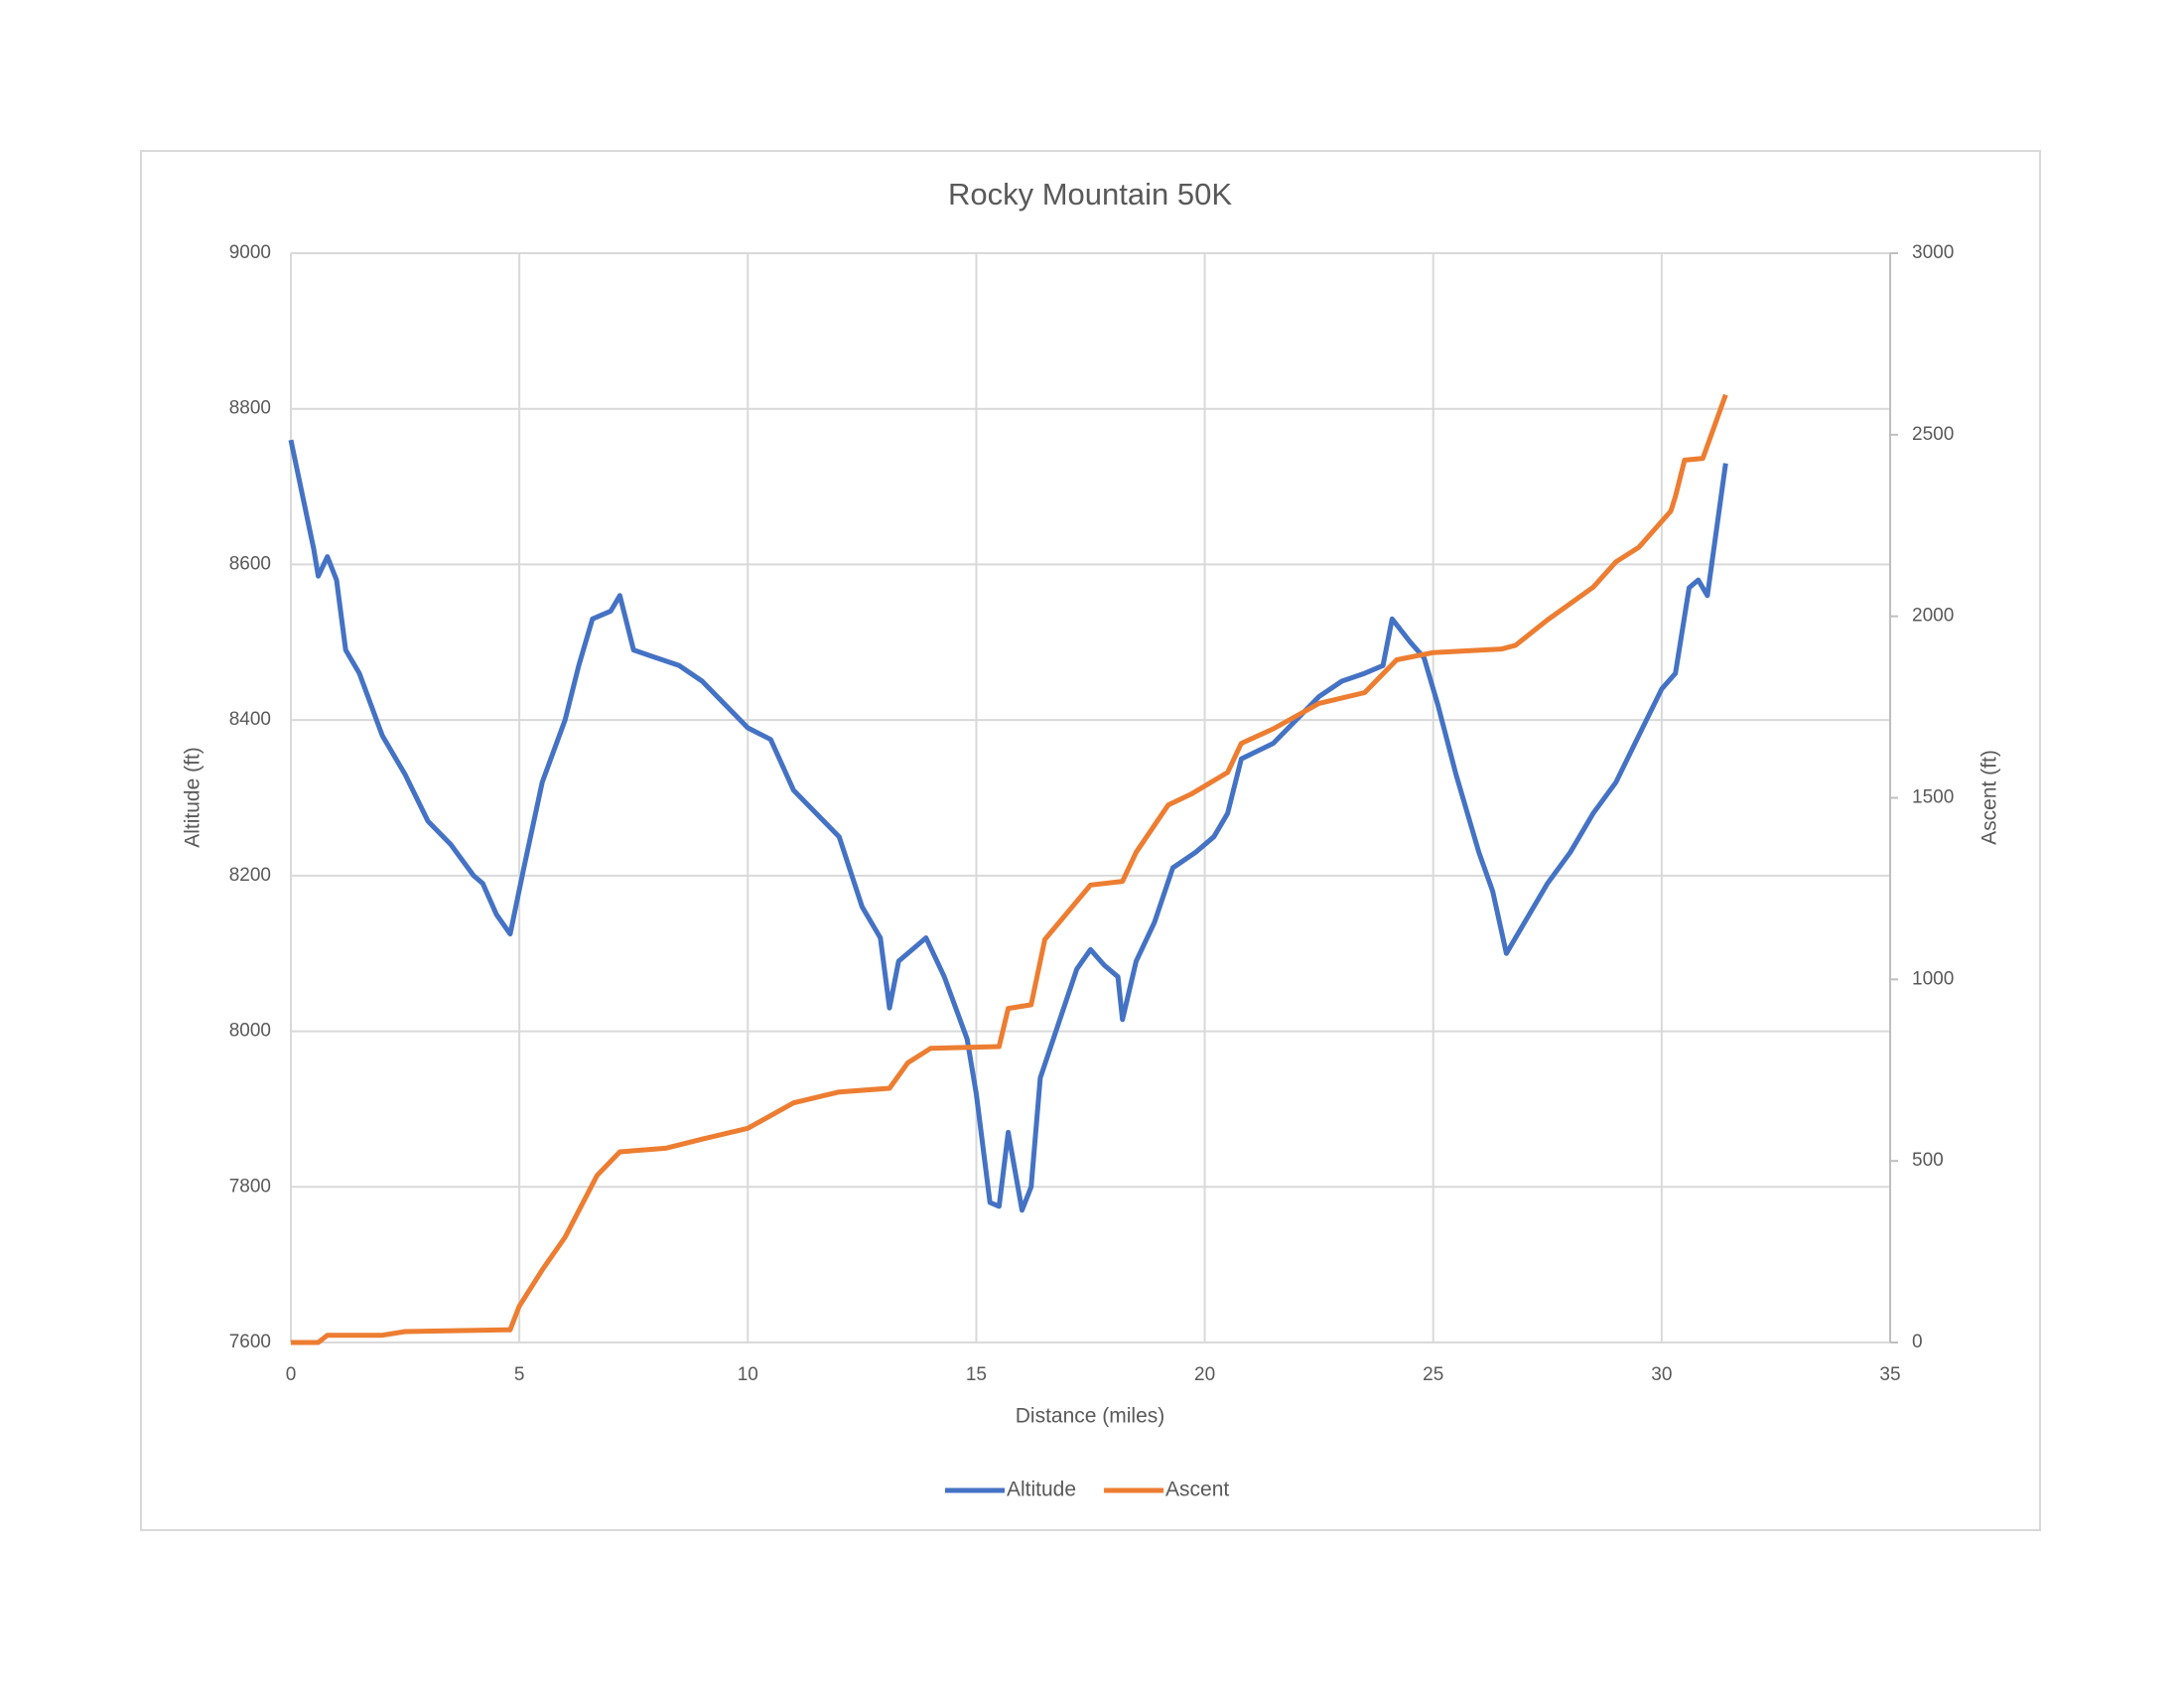 This screenshot has height=1693, width=2184. What do you see at coordinates (250, 563) in the screenshot?
I see `y-tick-label: 8600` at bounding box center [250, 563].